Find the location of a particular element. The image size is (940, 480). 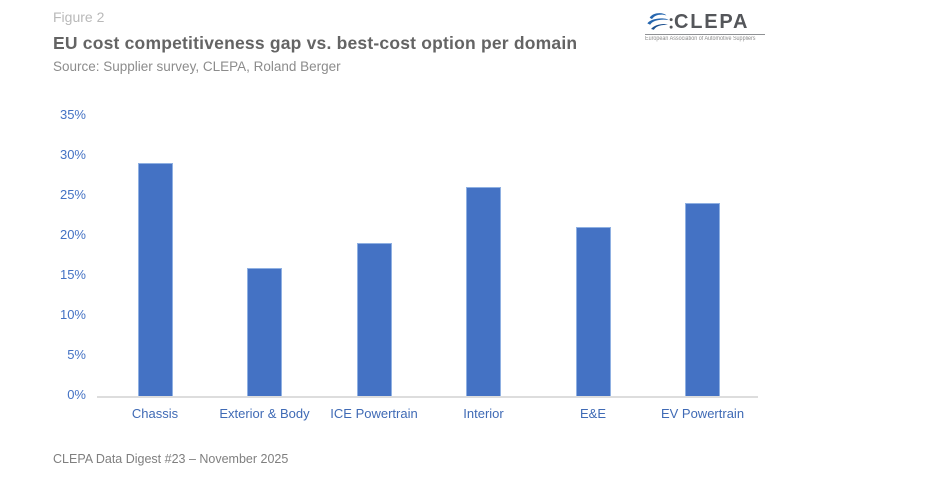

x-axis-category-label: EV Powertrain is located at coordinates (702, 413).